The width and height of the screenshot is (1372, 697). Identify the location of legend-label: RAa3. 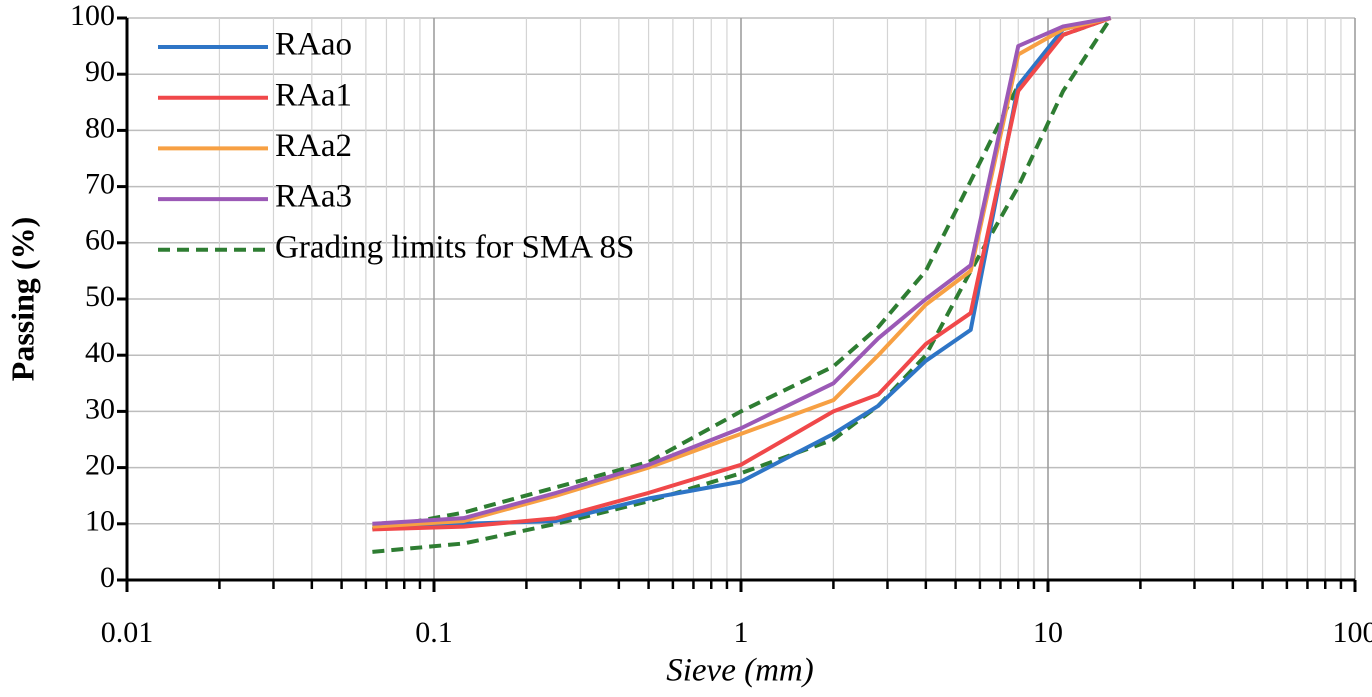
(313, 197).